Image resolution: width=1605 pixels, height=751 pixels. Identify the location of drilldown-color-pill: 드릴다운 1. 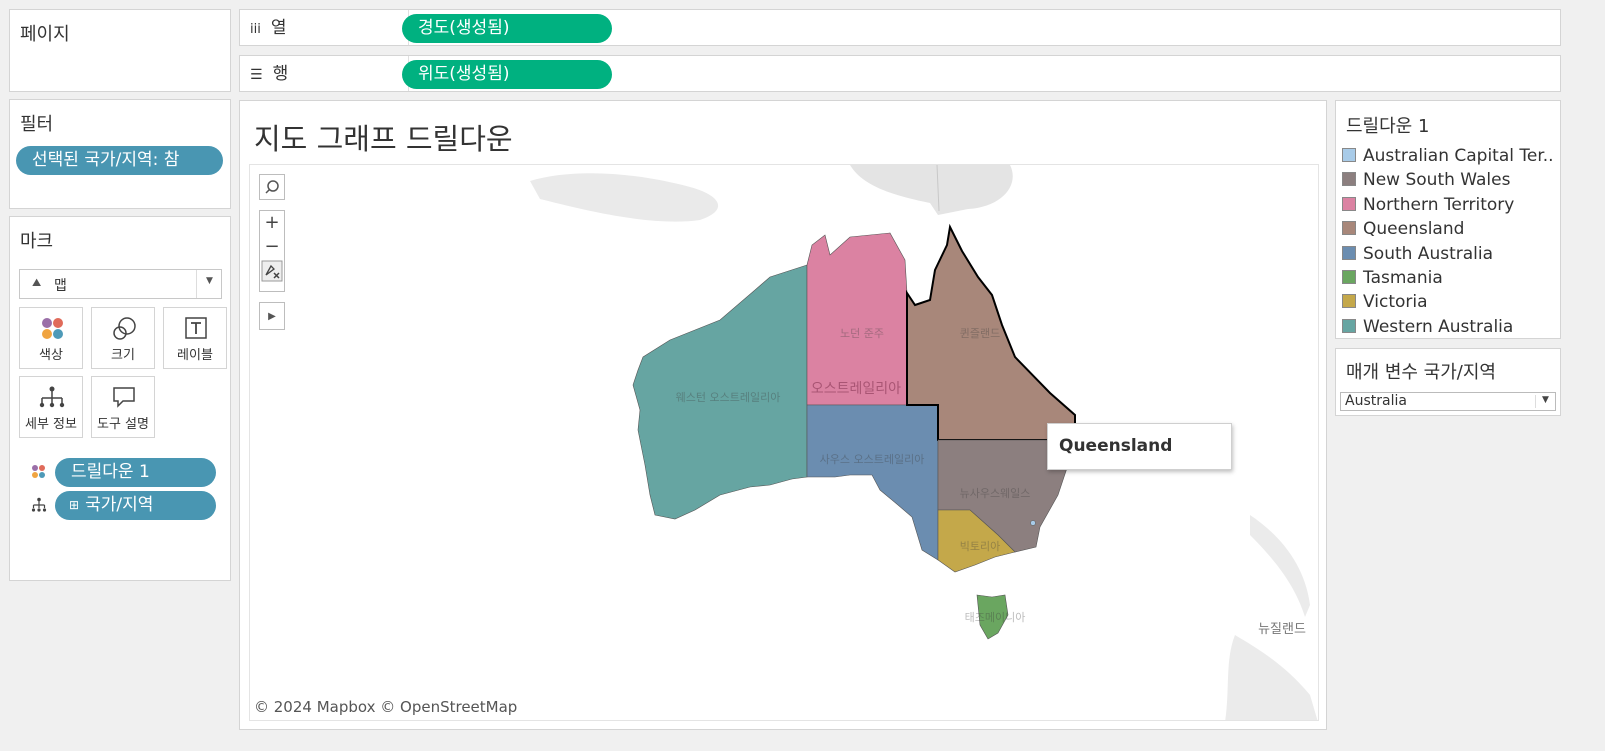
(135, 472).